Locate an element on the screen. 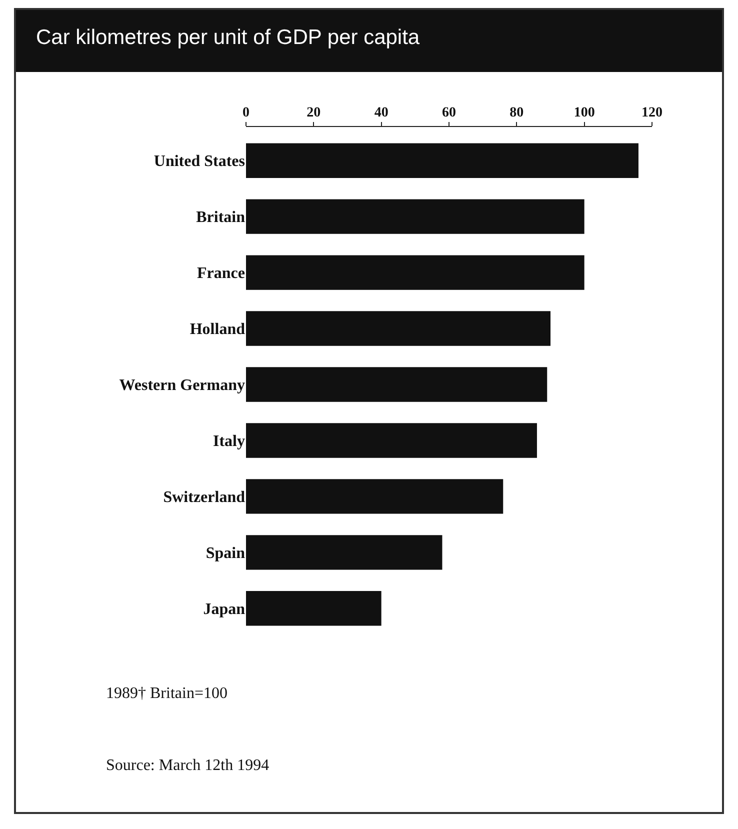 This screenshot has width=738, height=829. source-note: Source: March 12th 1994 is located at coordinates (188, 765).